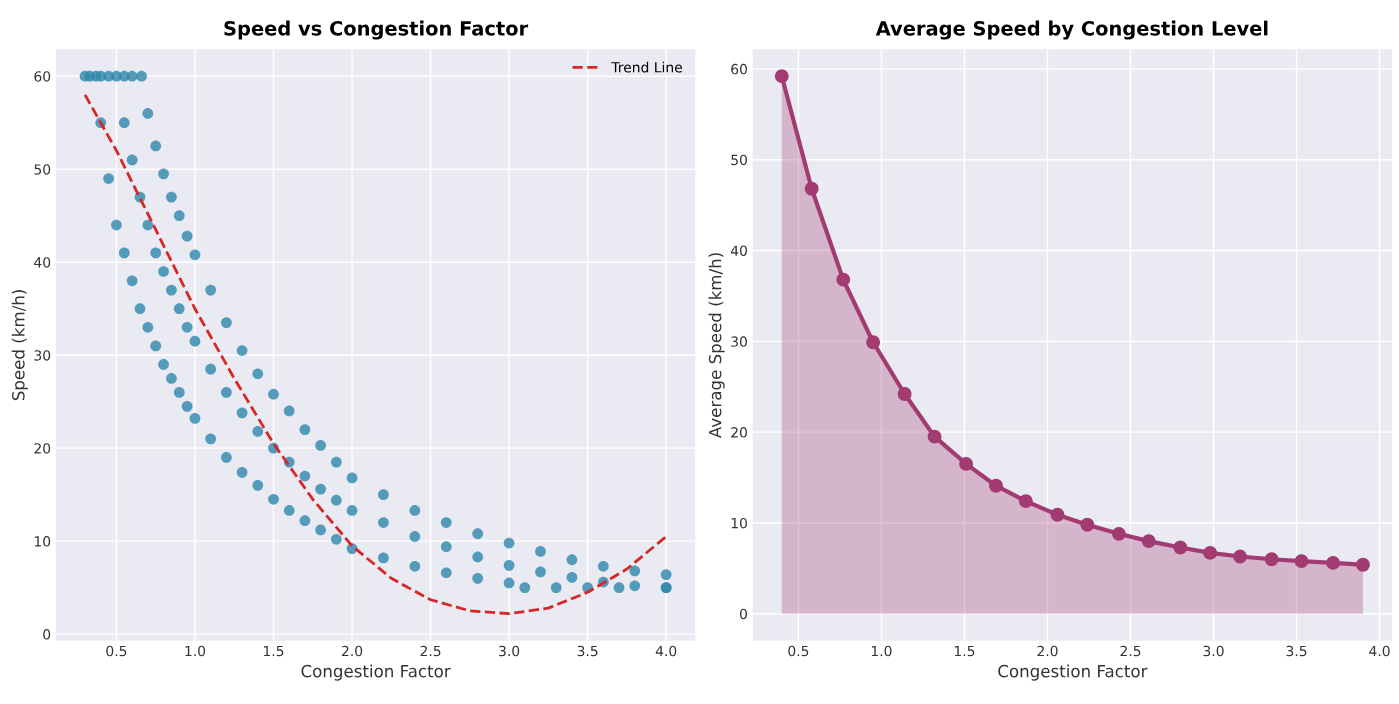 The height and width of the screenshot is (704, 1399). Describe the element at coordinates (716, 346) in the screenshot. I see `y-axis-title: Average Speed (km/h)` at that location.